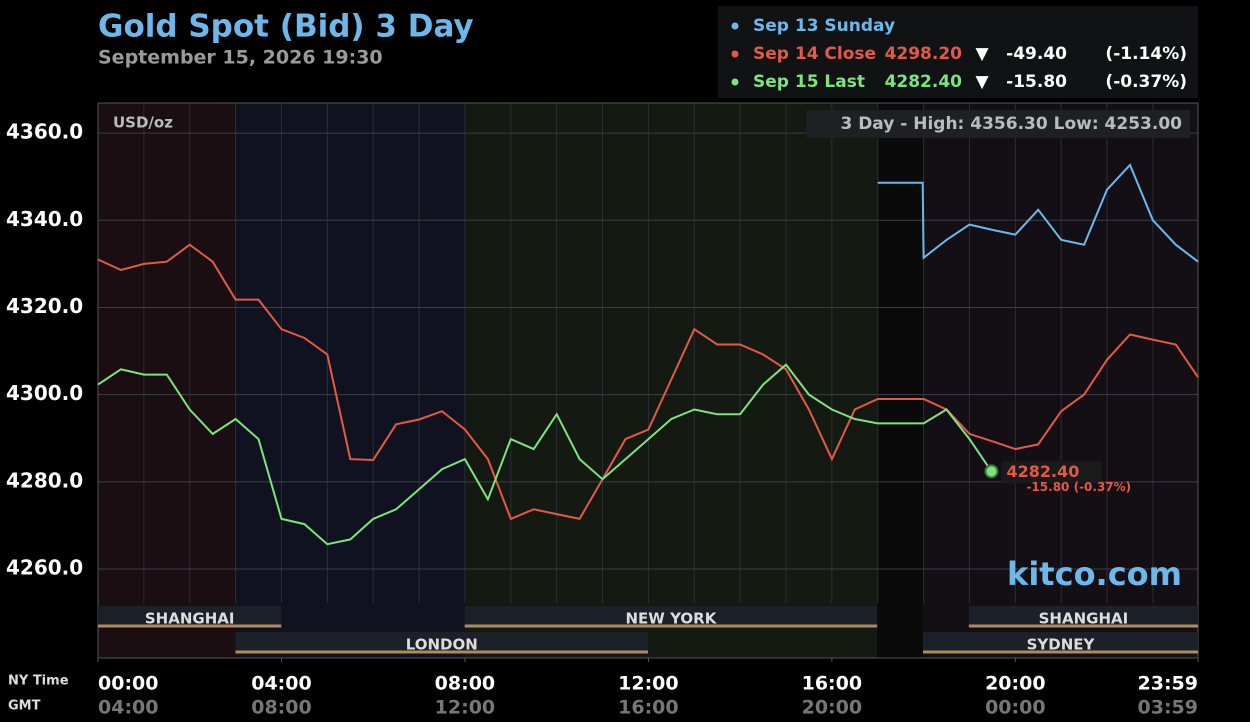 The width and height of the screenshot is (1250, 722). Describe the element at coordinates (143, 123) in the screenshot. I see `unit-label: USD/oz` at that location.